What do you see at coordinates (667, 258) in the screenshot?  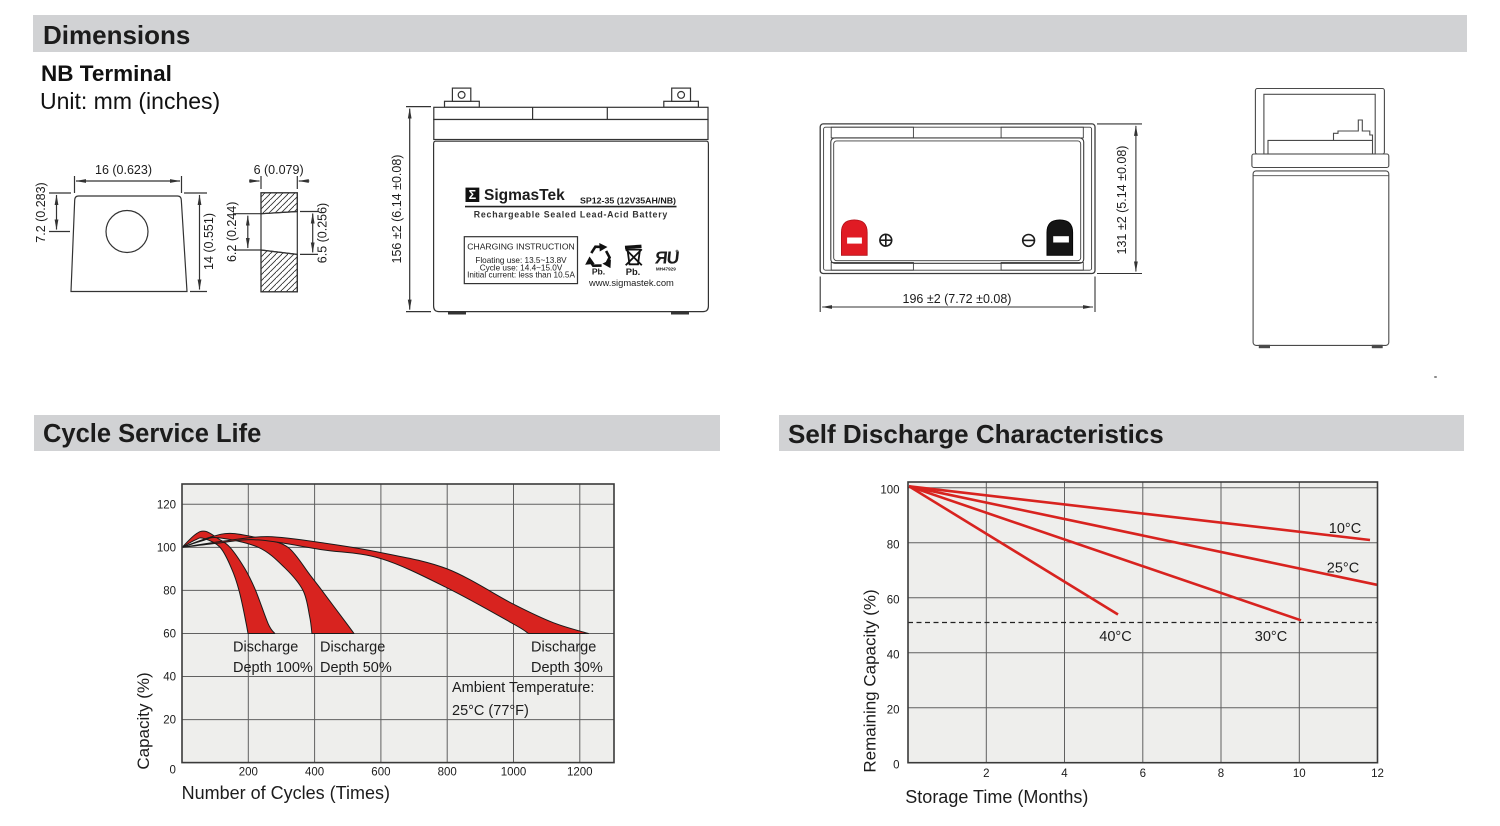 I see `svg-text: ЯU` at bounding box center [667, 258].